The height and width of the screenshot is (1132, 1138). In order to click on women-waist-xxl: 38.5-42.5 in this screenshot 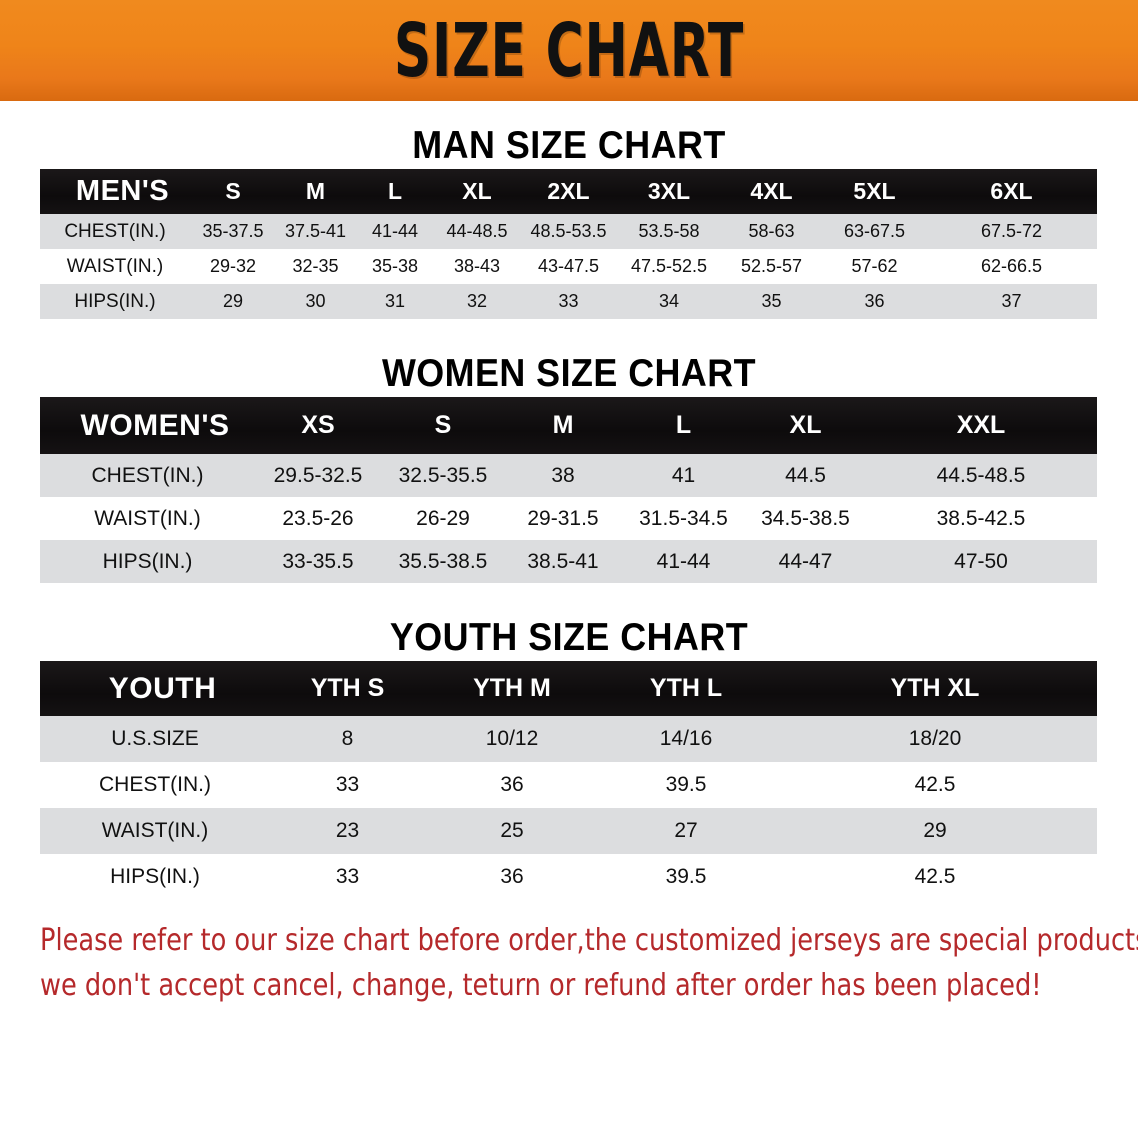, I will do `click(981, 518)`.